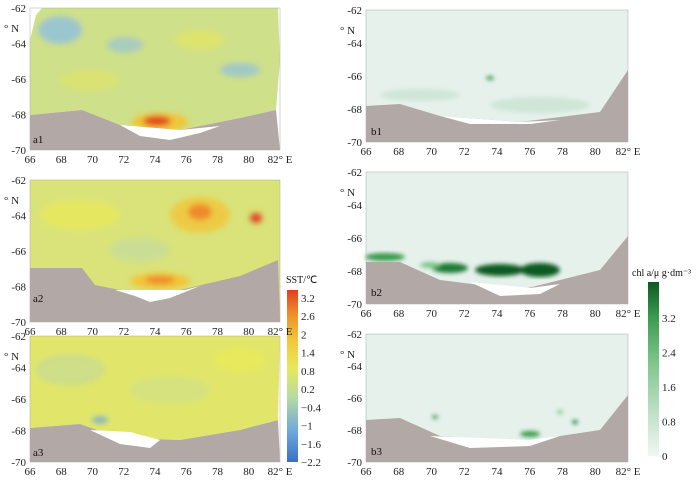 Image resolution: width=700 pixels, height=486 pixels. I want to click on panel-a1: a1, so click(155, 79).